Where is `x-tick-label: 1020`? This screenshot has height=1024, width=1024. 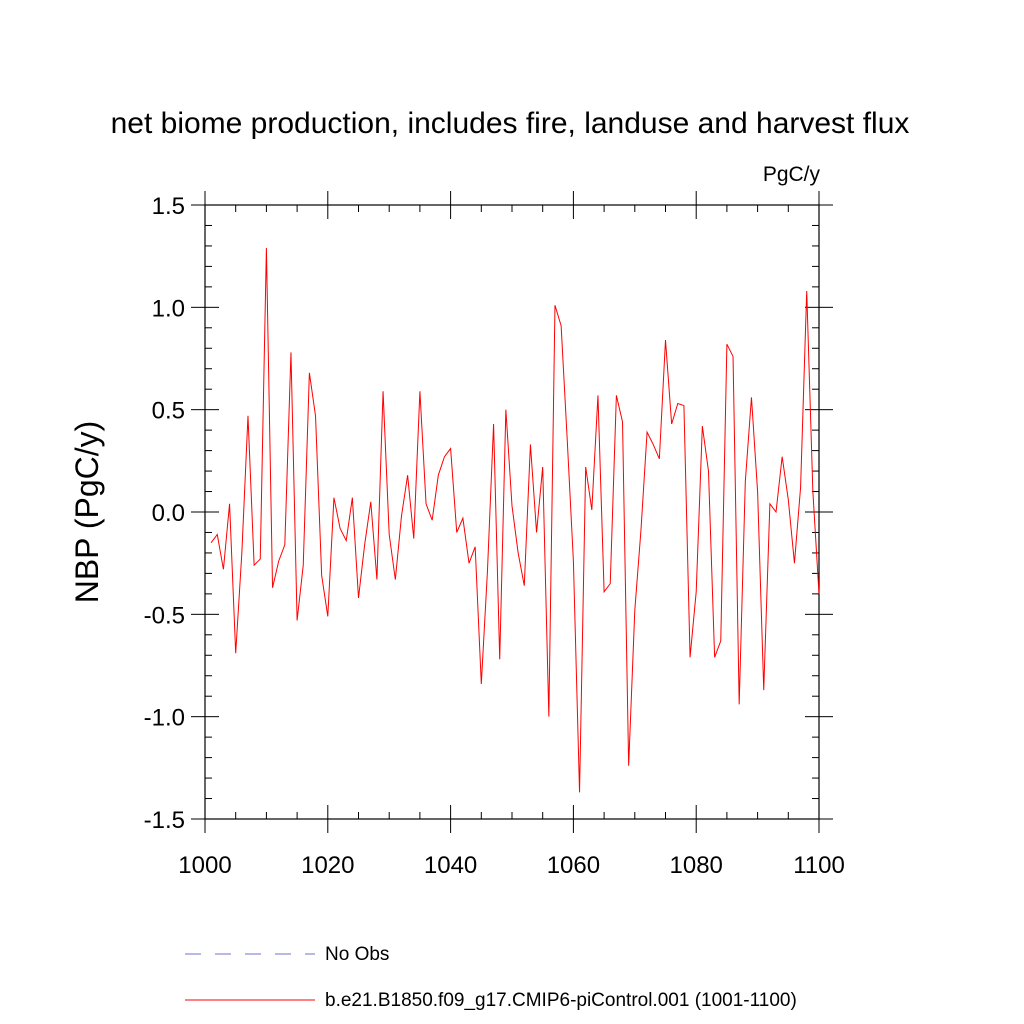 x-tick-label: 1020 is located at coordinates (327, 865).